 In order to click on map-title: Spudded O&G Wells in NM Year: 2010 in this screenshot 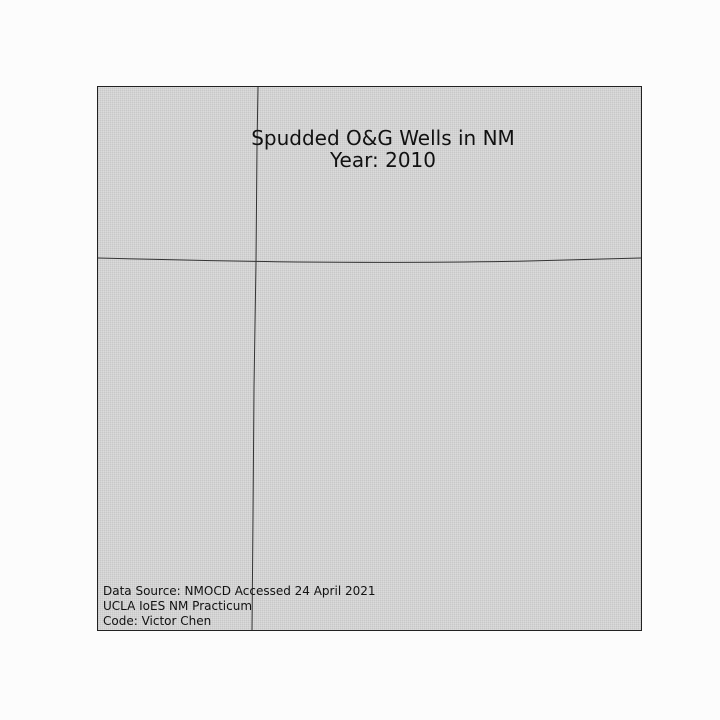, I will do `click(369, 149)`.